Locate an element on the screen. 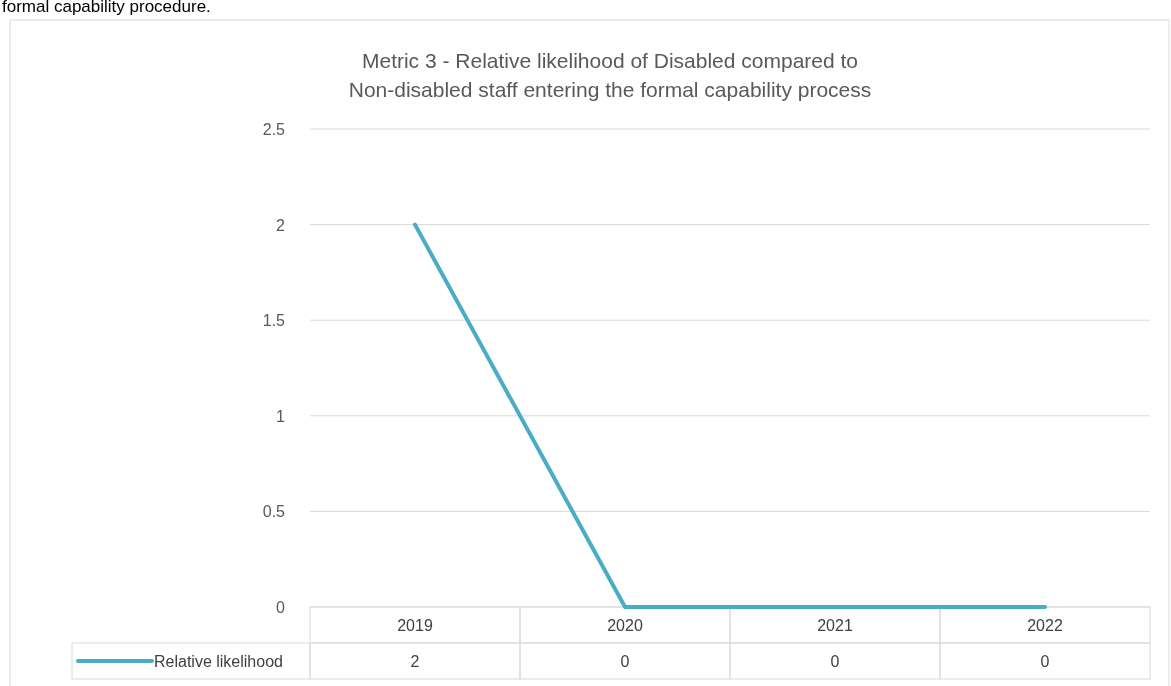 The width and height of the screenshot is (1171, 686). text: formal capability procedure. is located at coordinates (106, 8).